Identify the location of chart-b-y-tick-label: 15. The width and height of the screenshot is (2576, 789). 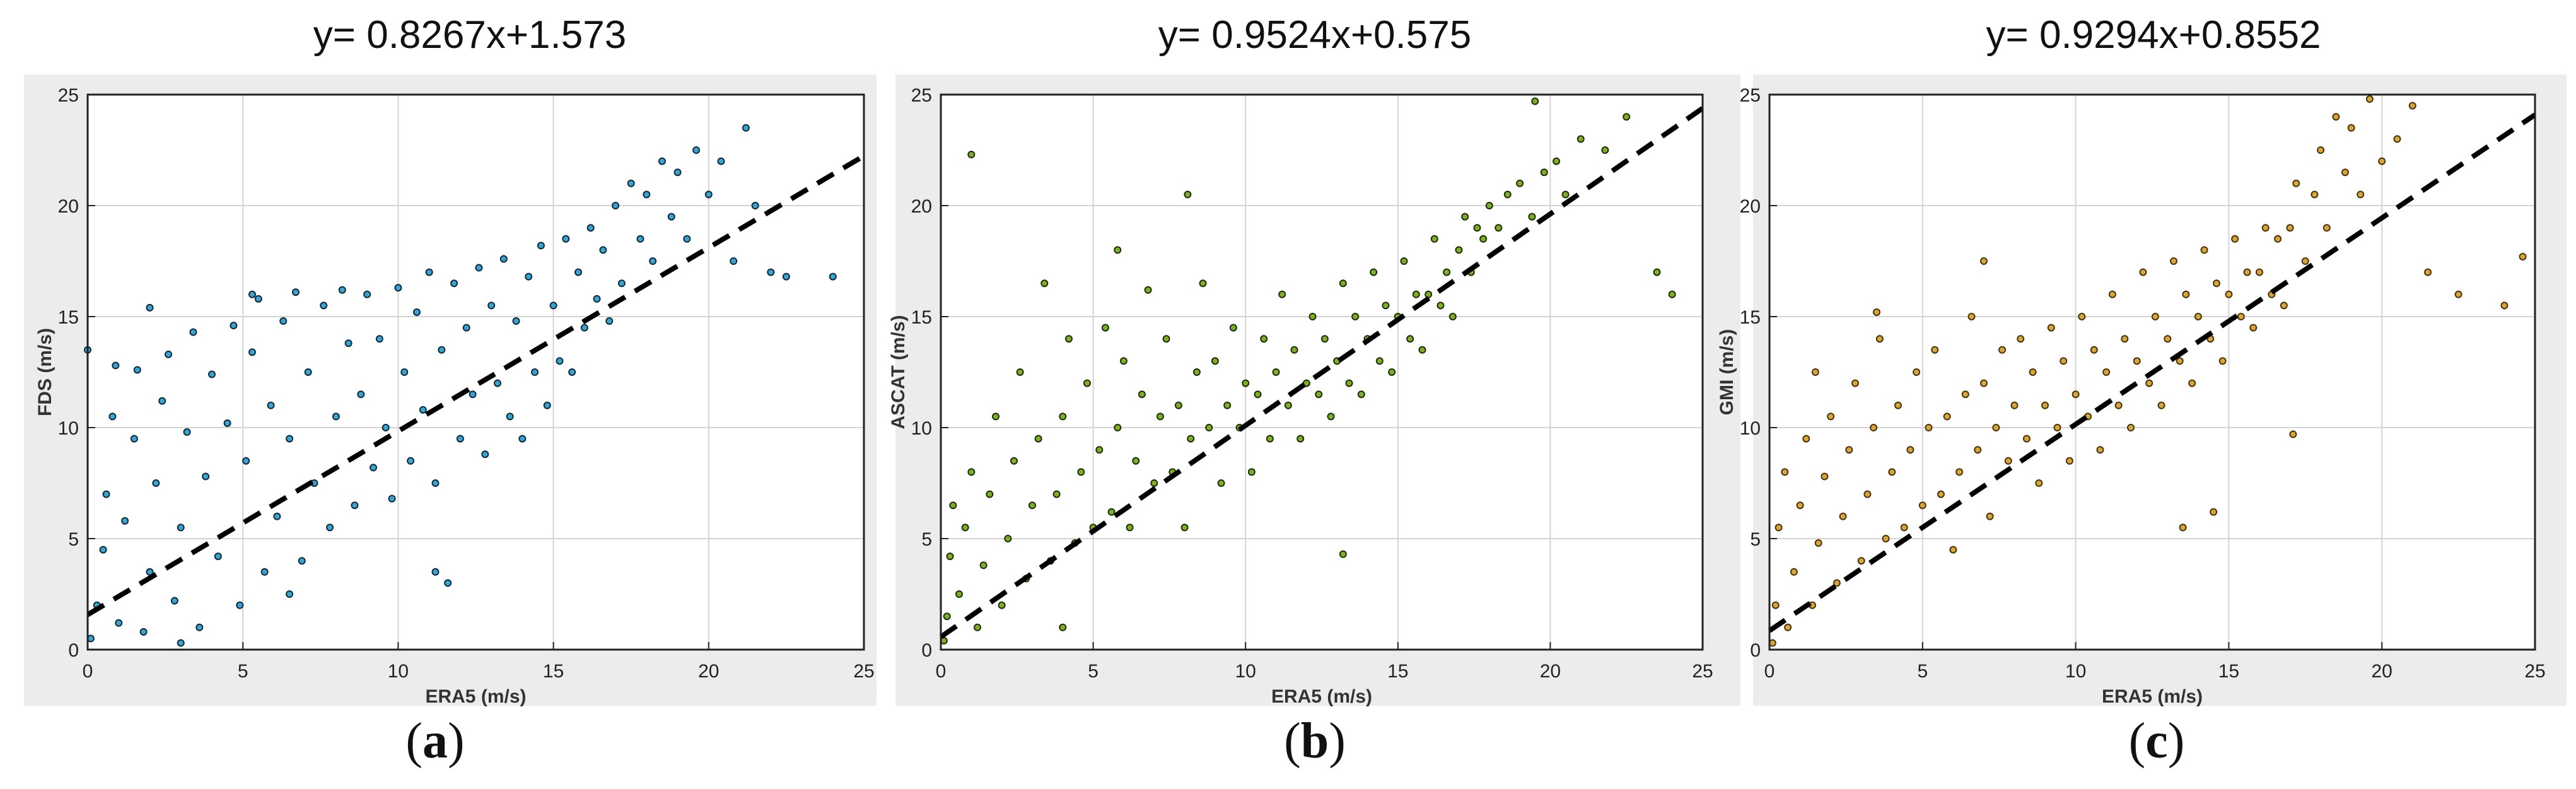
(922, 317).